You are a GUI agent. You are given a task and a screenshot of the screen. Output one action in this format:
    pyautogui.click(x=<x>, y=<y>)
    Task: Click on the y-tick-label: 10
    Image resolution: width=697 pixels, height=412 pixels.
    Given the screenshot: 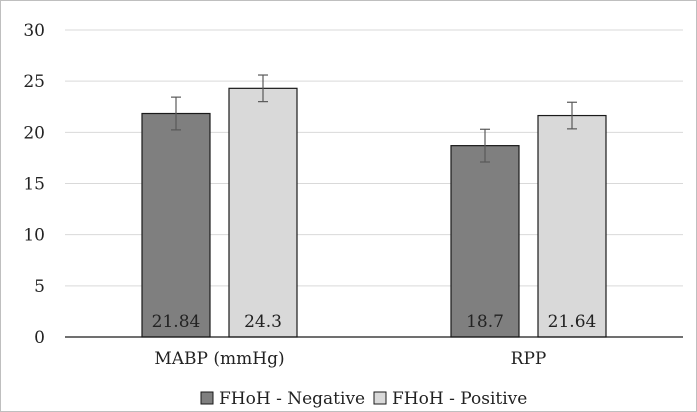 What is the action you would take?
    pyautogui.click(x=34, y=236)
    